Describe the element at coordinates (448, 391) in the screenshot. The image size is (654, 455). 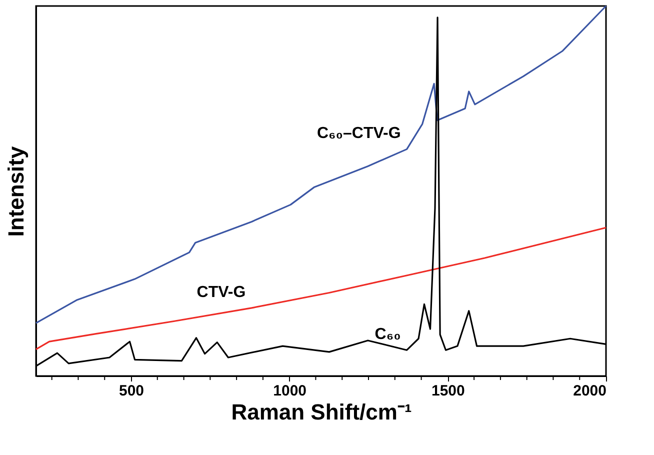
I see `x-tick-label: 1500` at that location.